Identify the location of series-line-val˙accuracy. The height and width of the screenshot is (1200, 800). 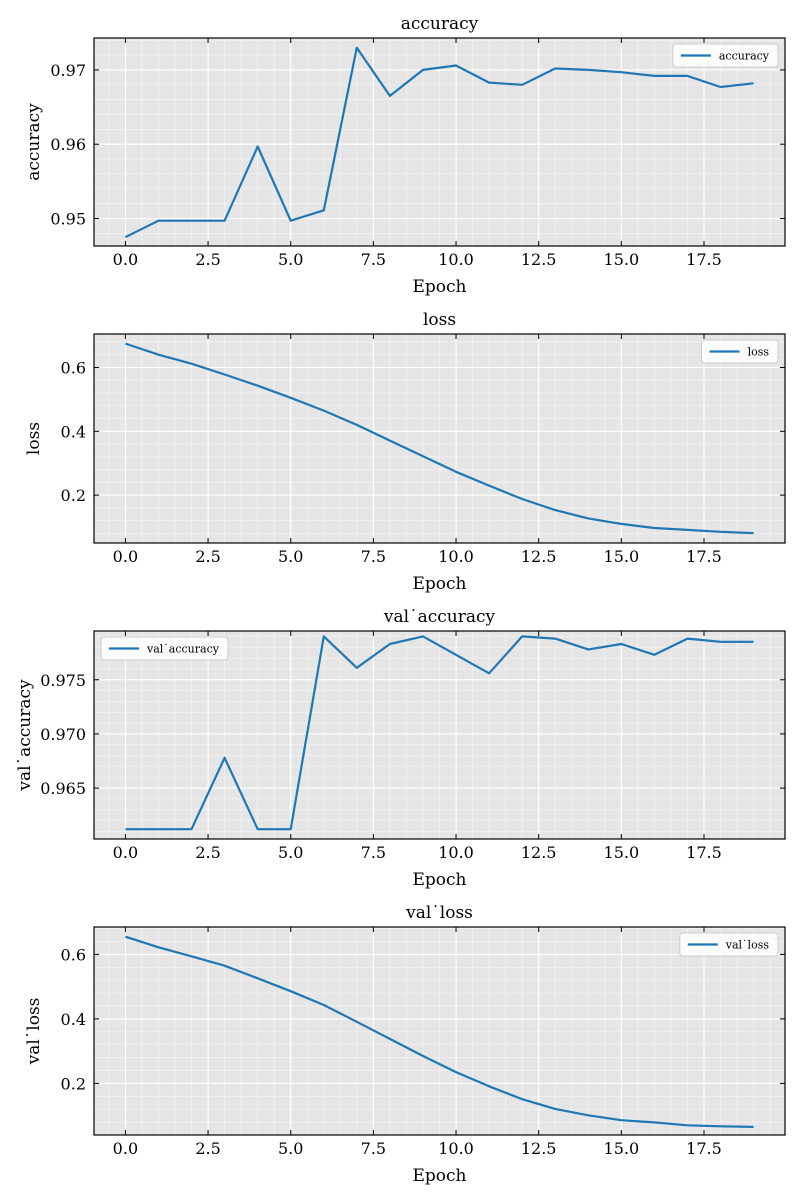
(439, 733).